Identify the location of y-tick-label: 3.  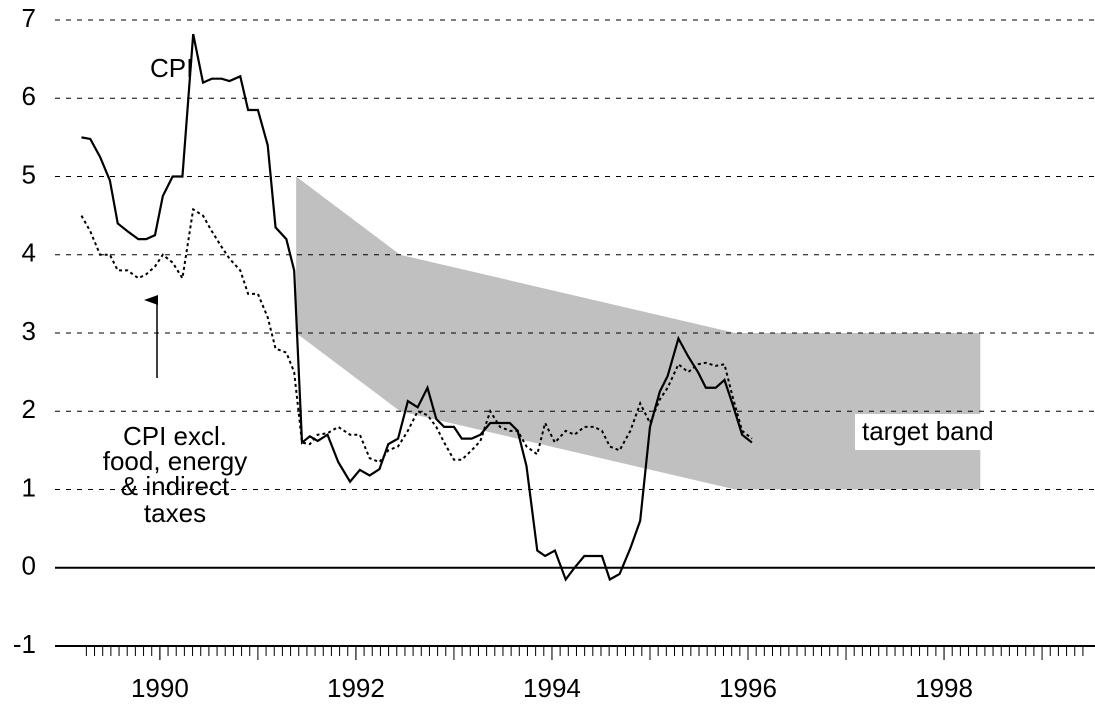
(29, 331).